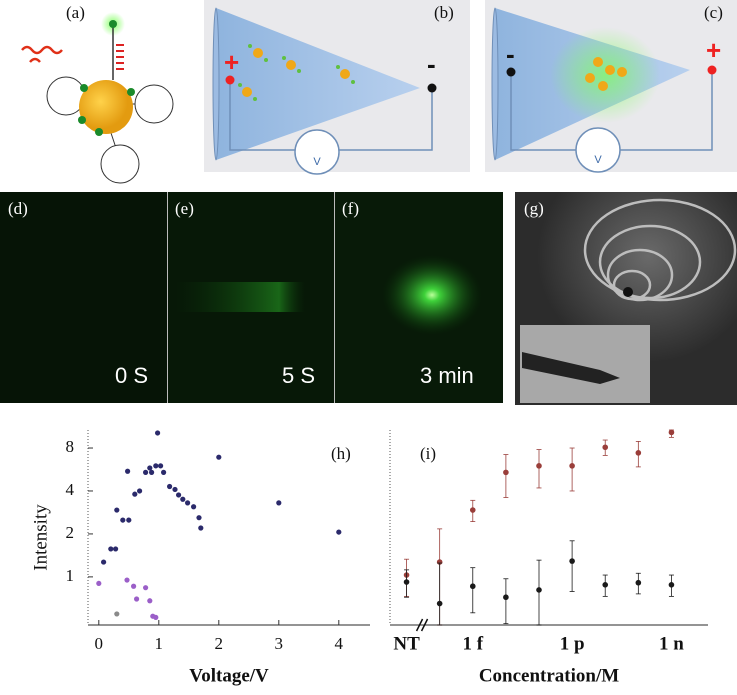 This screenshot has width=737, height=695. I want to click on panel-label: (g), so click(534, 208).